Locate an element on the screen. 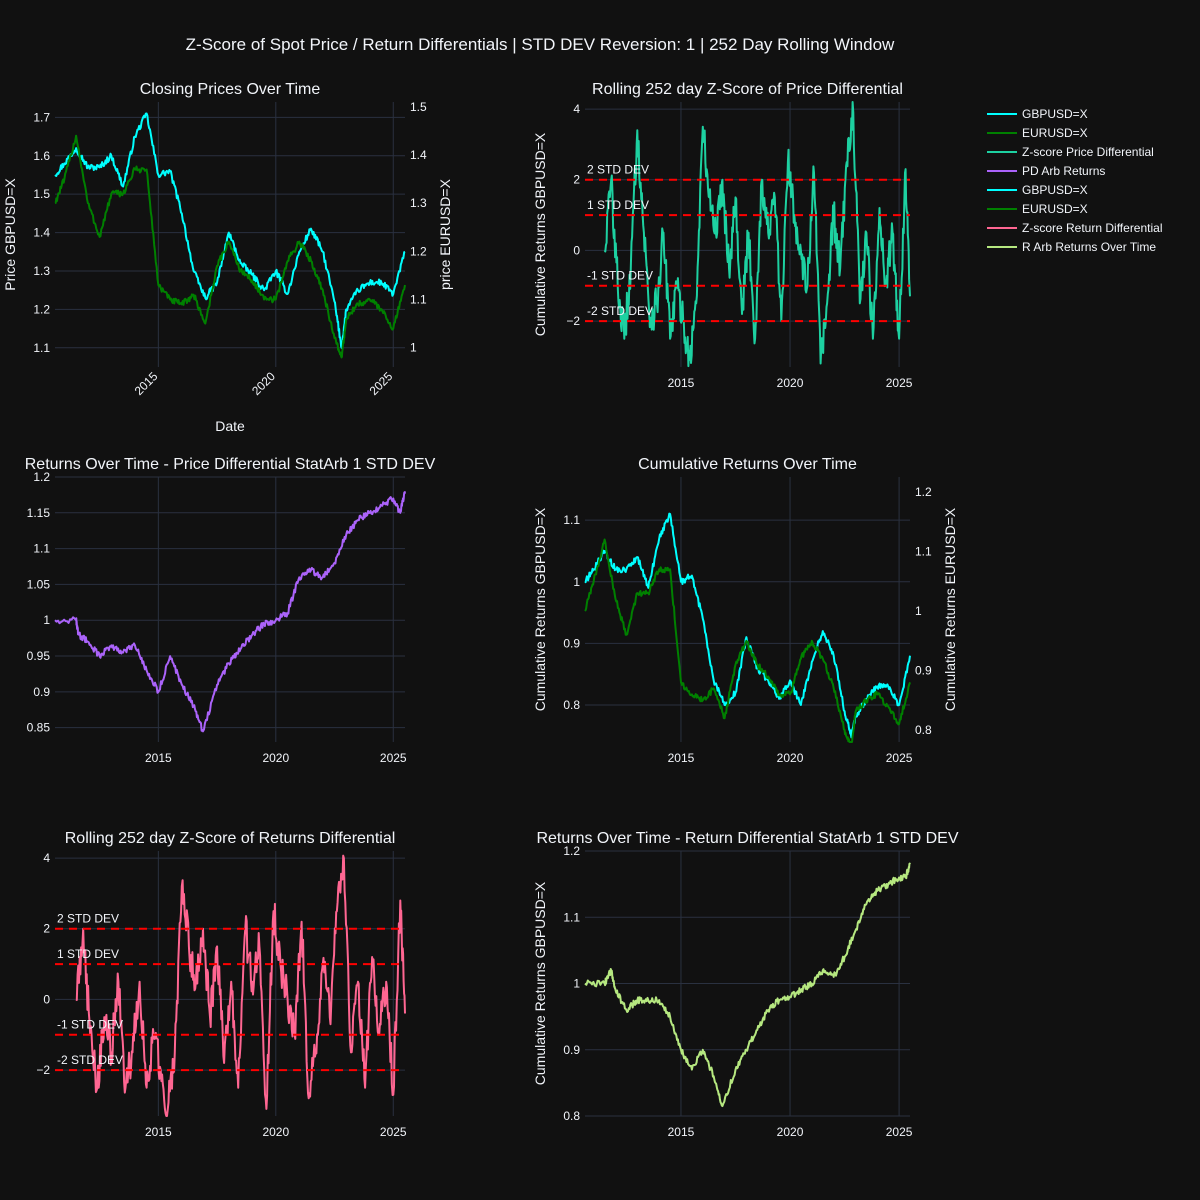 The width and height of the screenshot is (1200, 1200). y2-tick-label: 1.3 is located at coordinates (418, 203).